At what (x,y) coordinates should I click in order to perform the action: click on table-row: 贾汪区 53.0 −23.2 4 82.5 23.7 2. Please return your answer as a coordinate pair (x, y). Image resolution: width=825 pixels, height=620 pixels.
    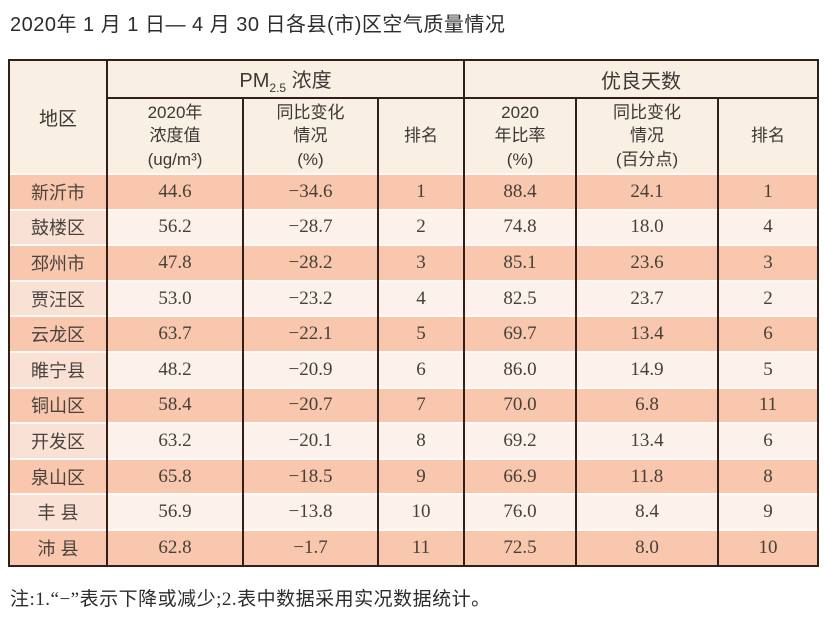
    Looking at the image, I should click on (414, 298).